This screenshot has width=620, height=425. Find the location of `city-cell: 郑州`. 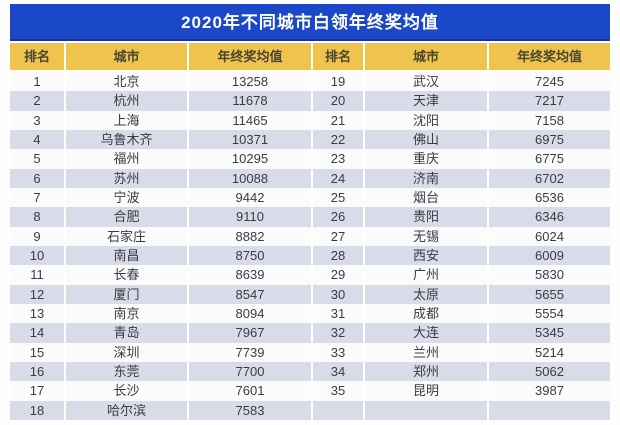

city-cell: 郑州 is located at coordinates (426, 371).